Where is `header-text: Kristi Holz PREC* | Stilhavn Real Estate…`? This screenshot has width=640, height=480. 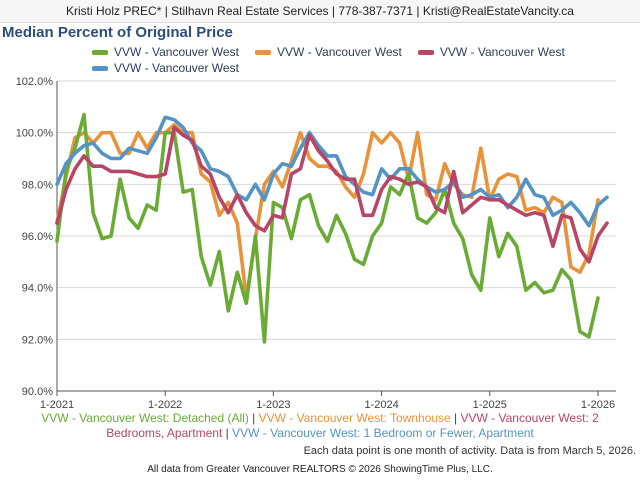
header-text: Kristi Holz PREC* | Stilhavn Real Estate… is located at coordinates (320, 11).